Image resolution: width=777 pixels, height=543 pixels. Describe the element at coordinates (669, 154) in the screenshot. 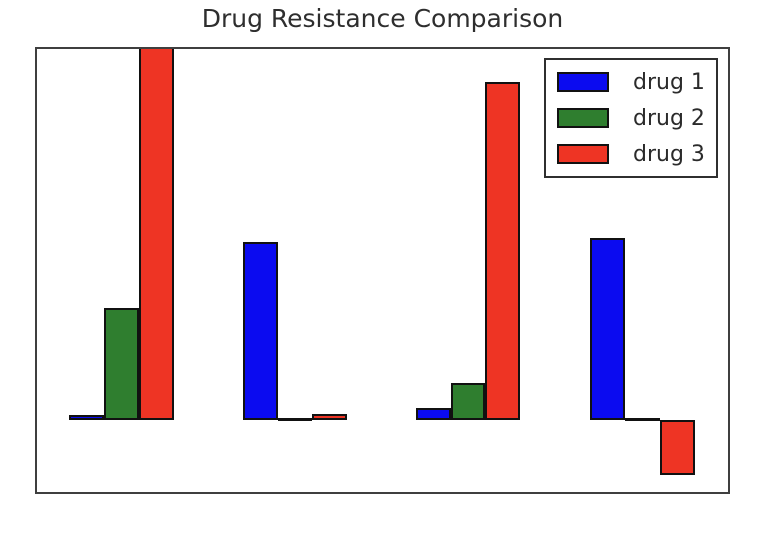

I see `legend-label-drug3: drug 3` at that location.